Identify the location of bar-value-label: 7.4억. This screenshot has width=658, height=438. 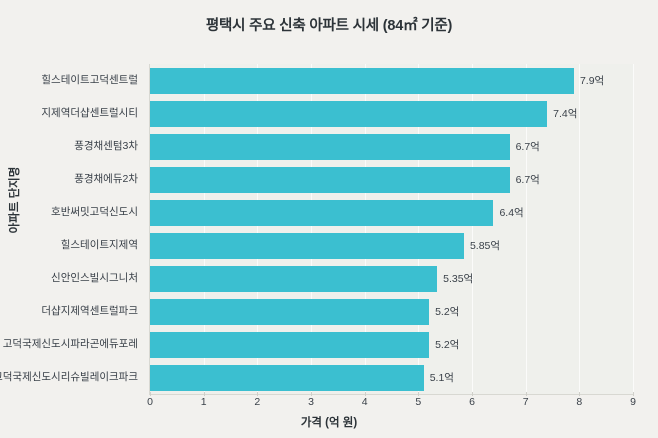
(565, 114).